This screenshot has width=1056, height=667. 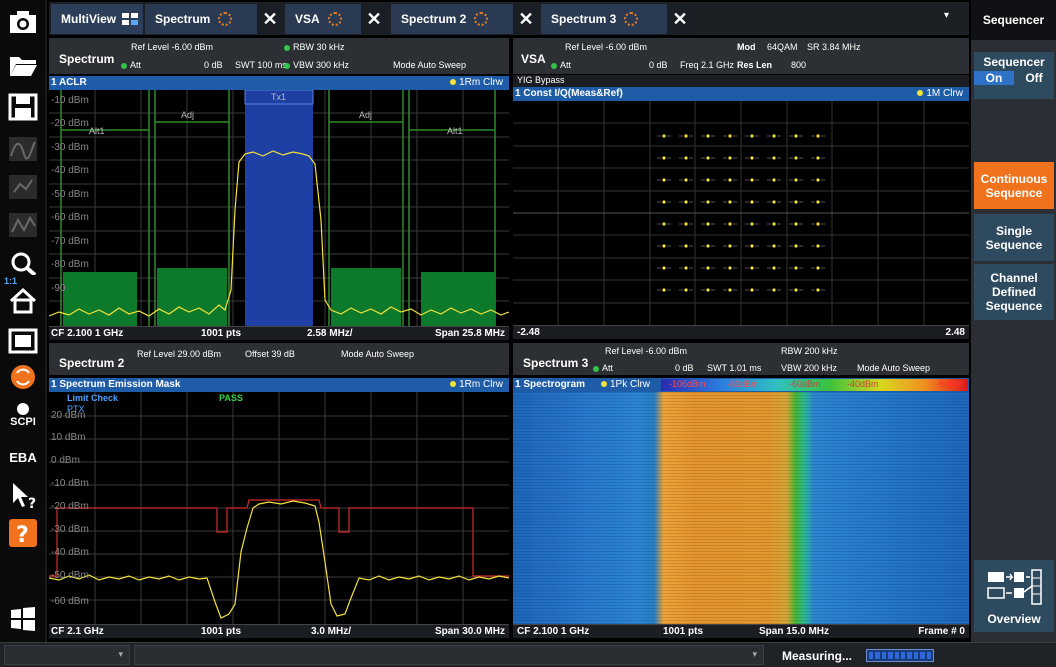 I want to click on scpi-label: SCPI, so click(x=23, y=422).